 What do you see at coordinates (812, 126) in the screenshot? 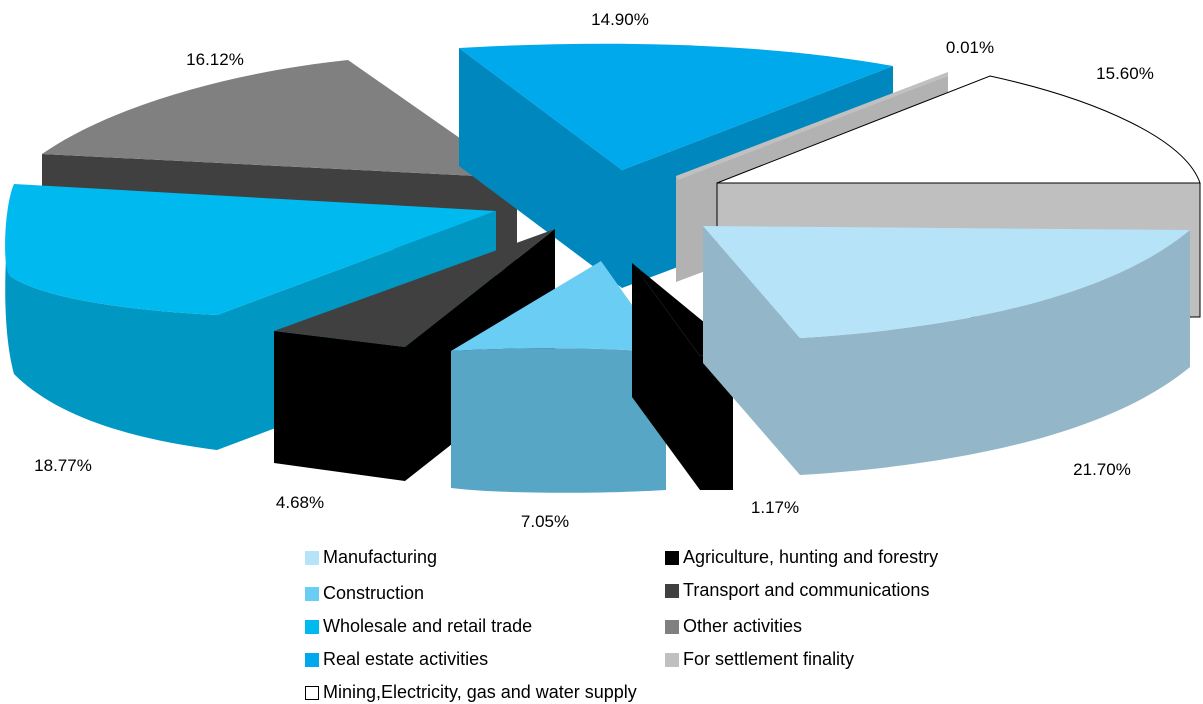
I see `pie-slice-top-for-settlement-finality` at bounding box center [812, 126].